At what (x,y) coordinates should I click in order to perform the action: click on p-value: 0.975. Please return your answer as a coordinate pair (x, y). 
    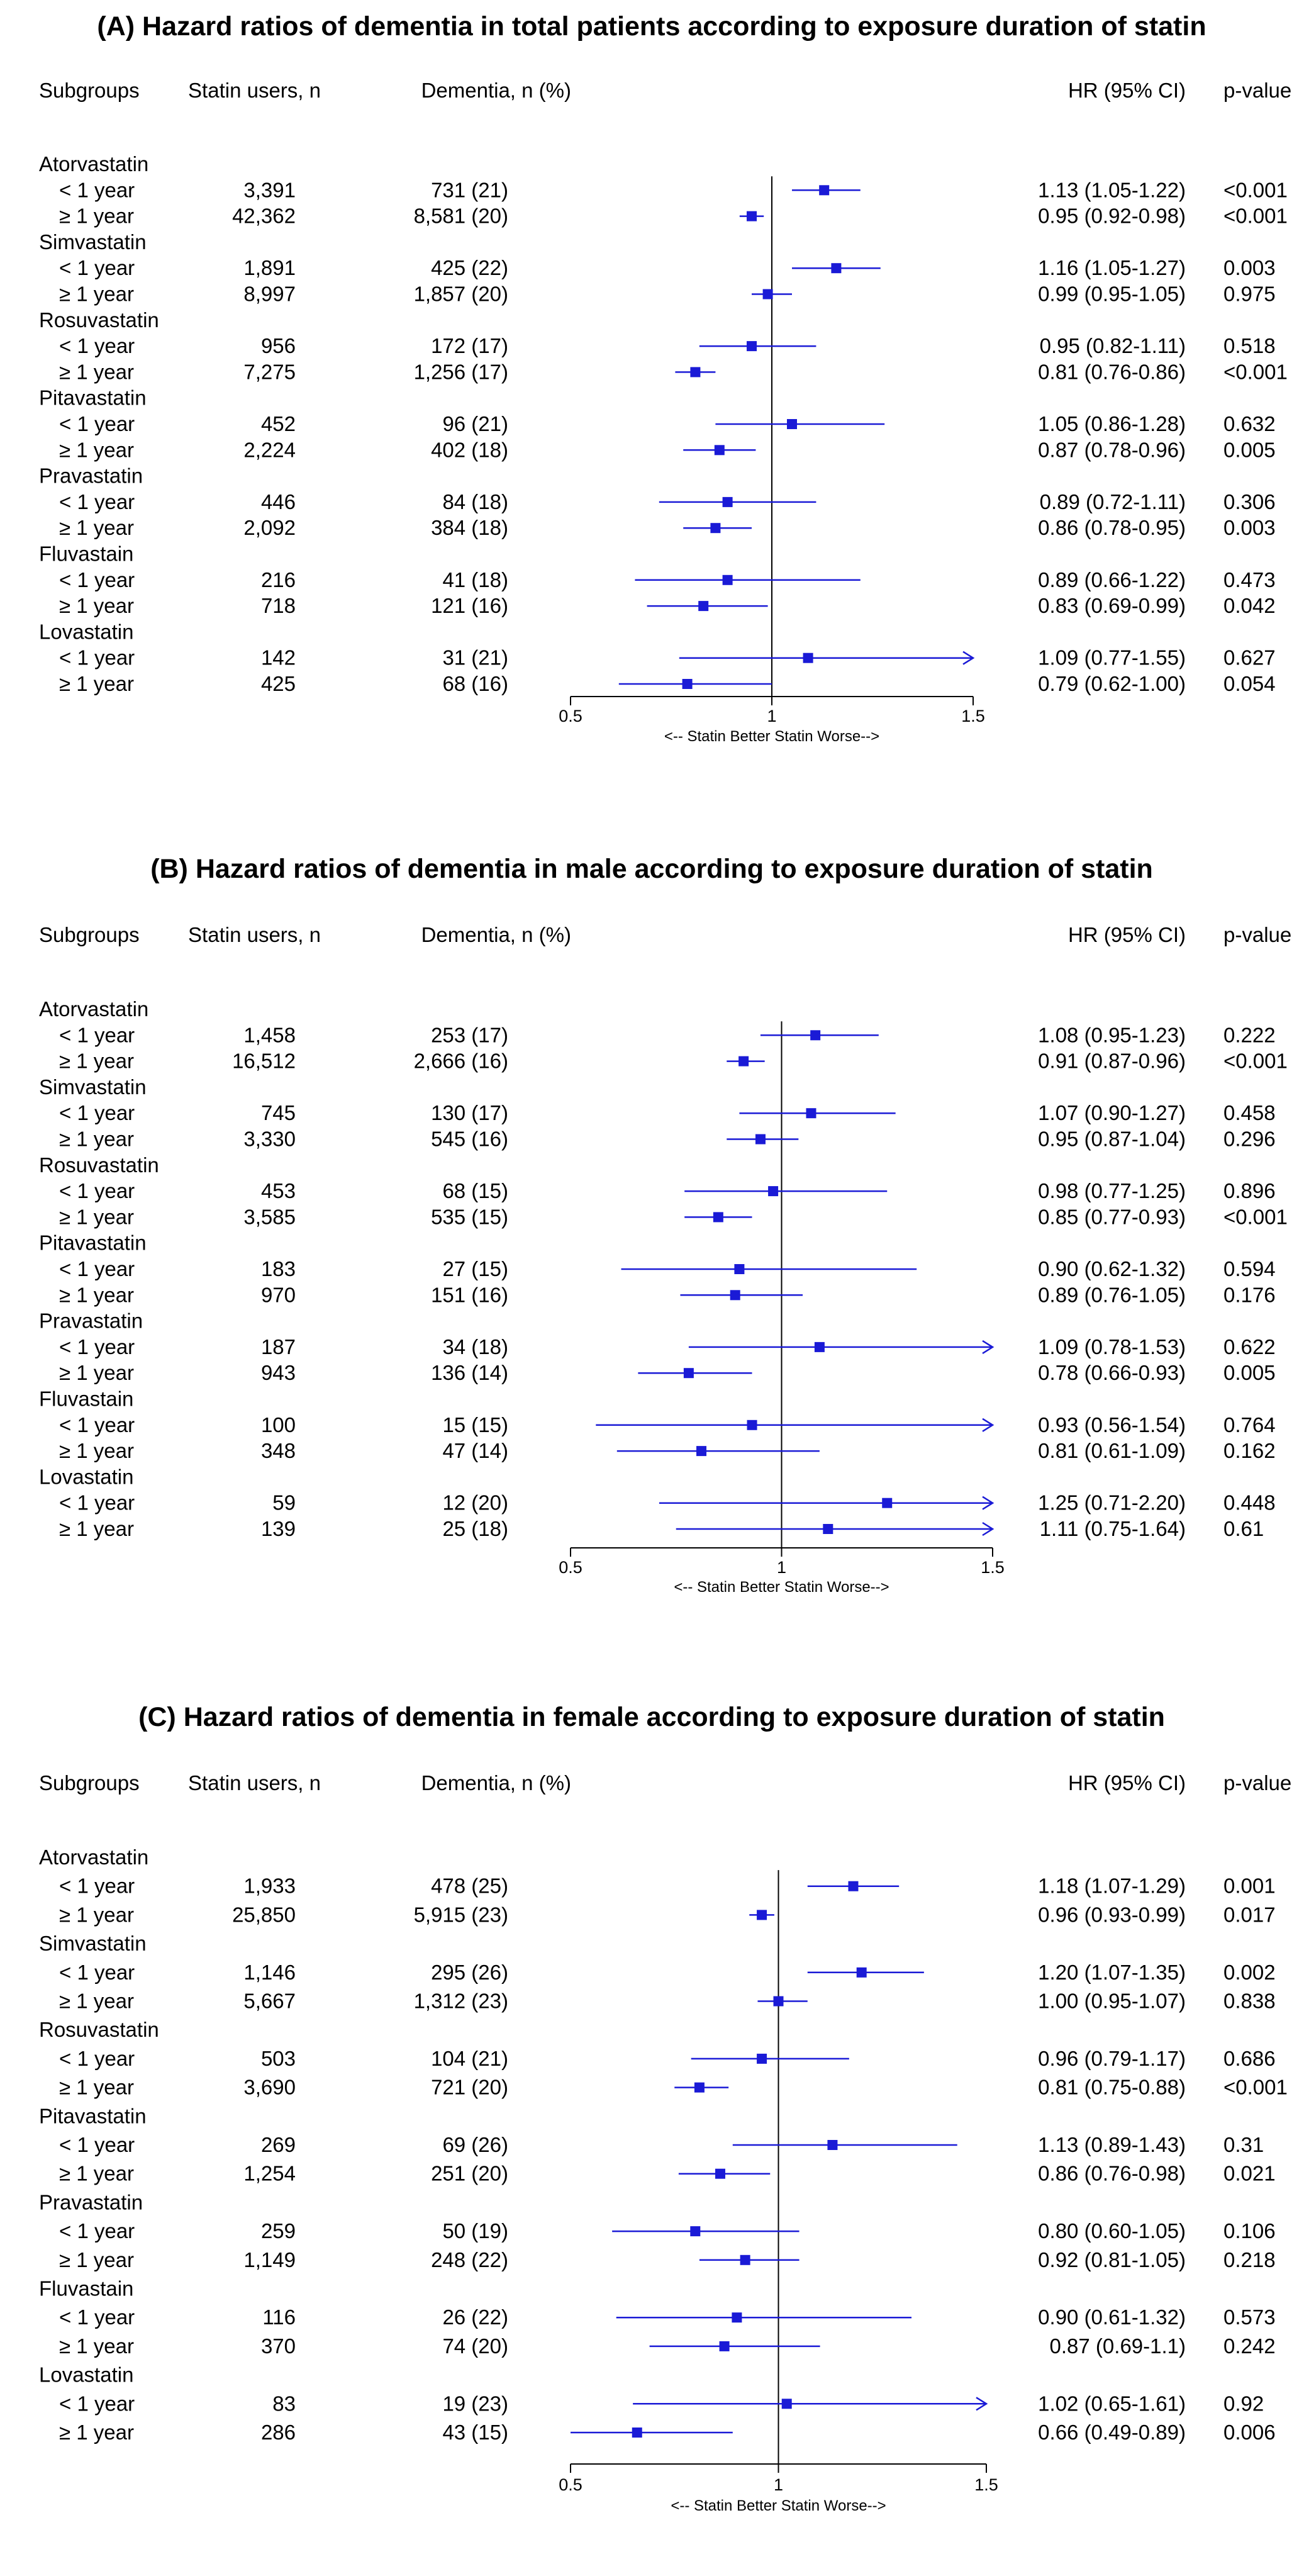
    Looking at the image, I should click on (1249, 294).